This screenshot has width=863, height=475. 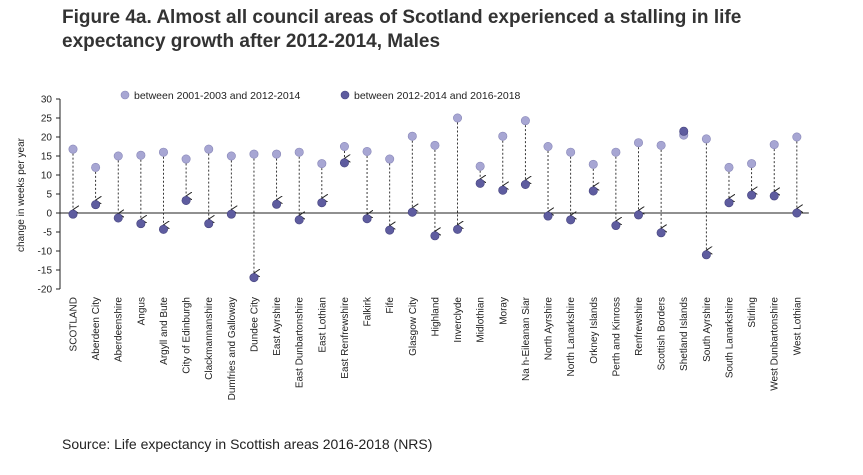 What do you see at coordinates (458, 320) in the screenshot?
I see `x-tick-label: Inverclyde` at bounding box center [458, 320].